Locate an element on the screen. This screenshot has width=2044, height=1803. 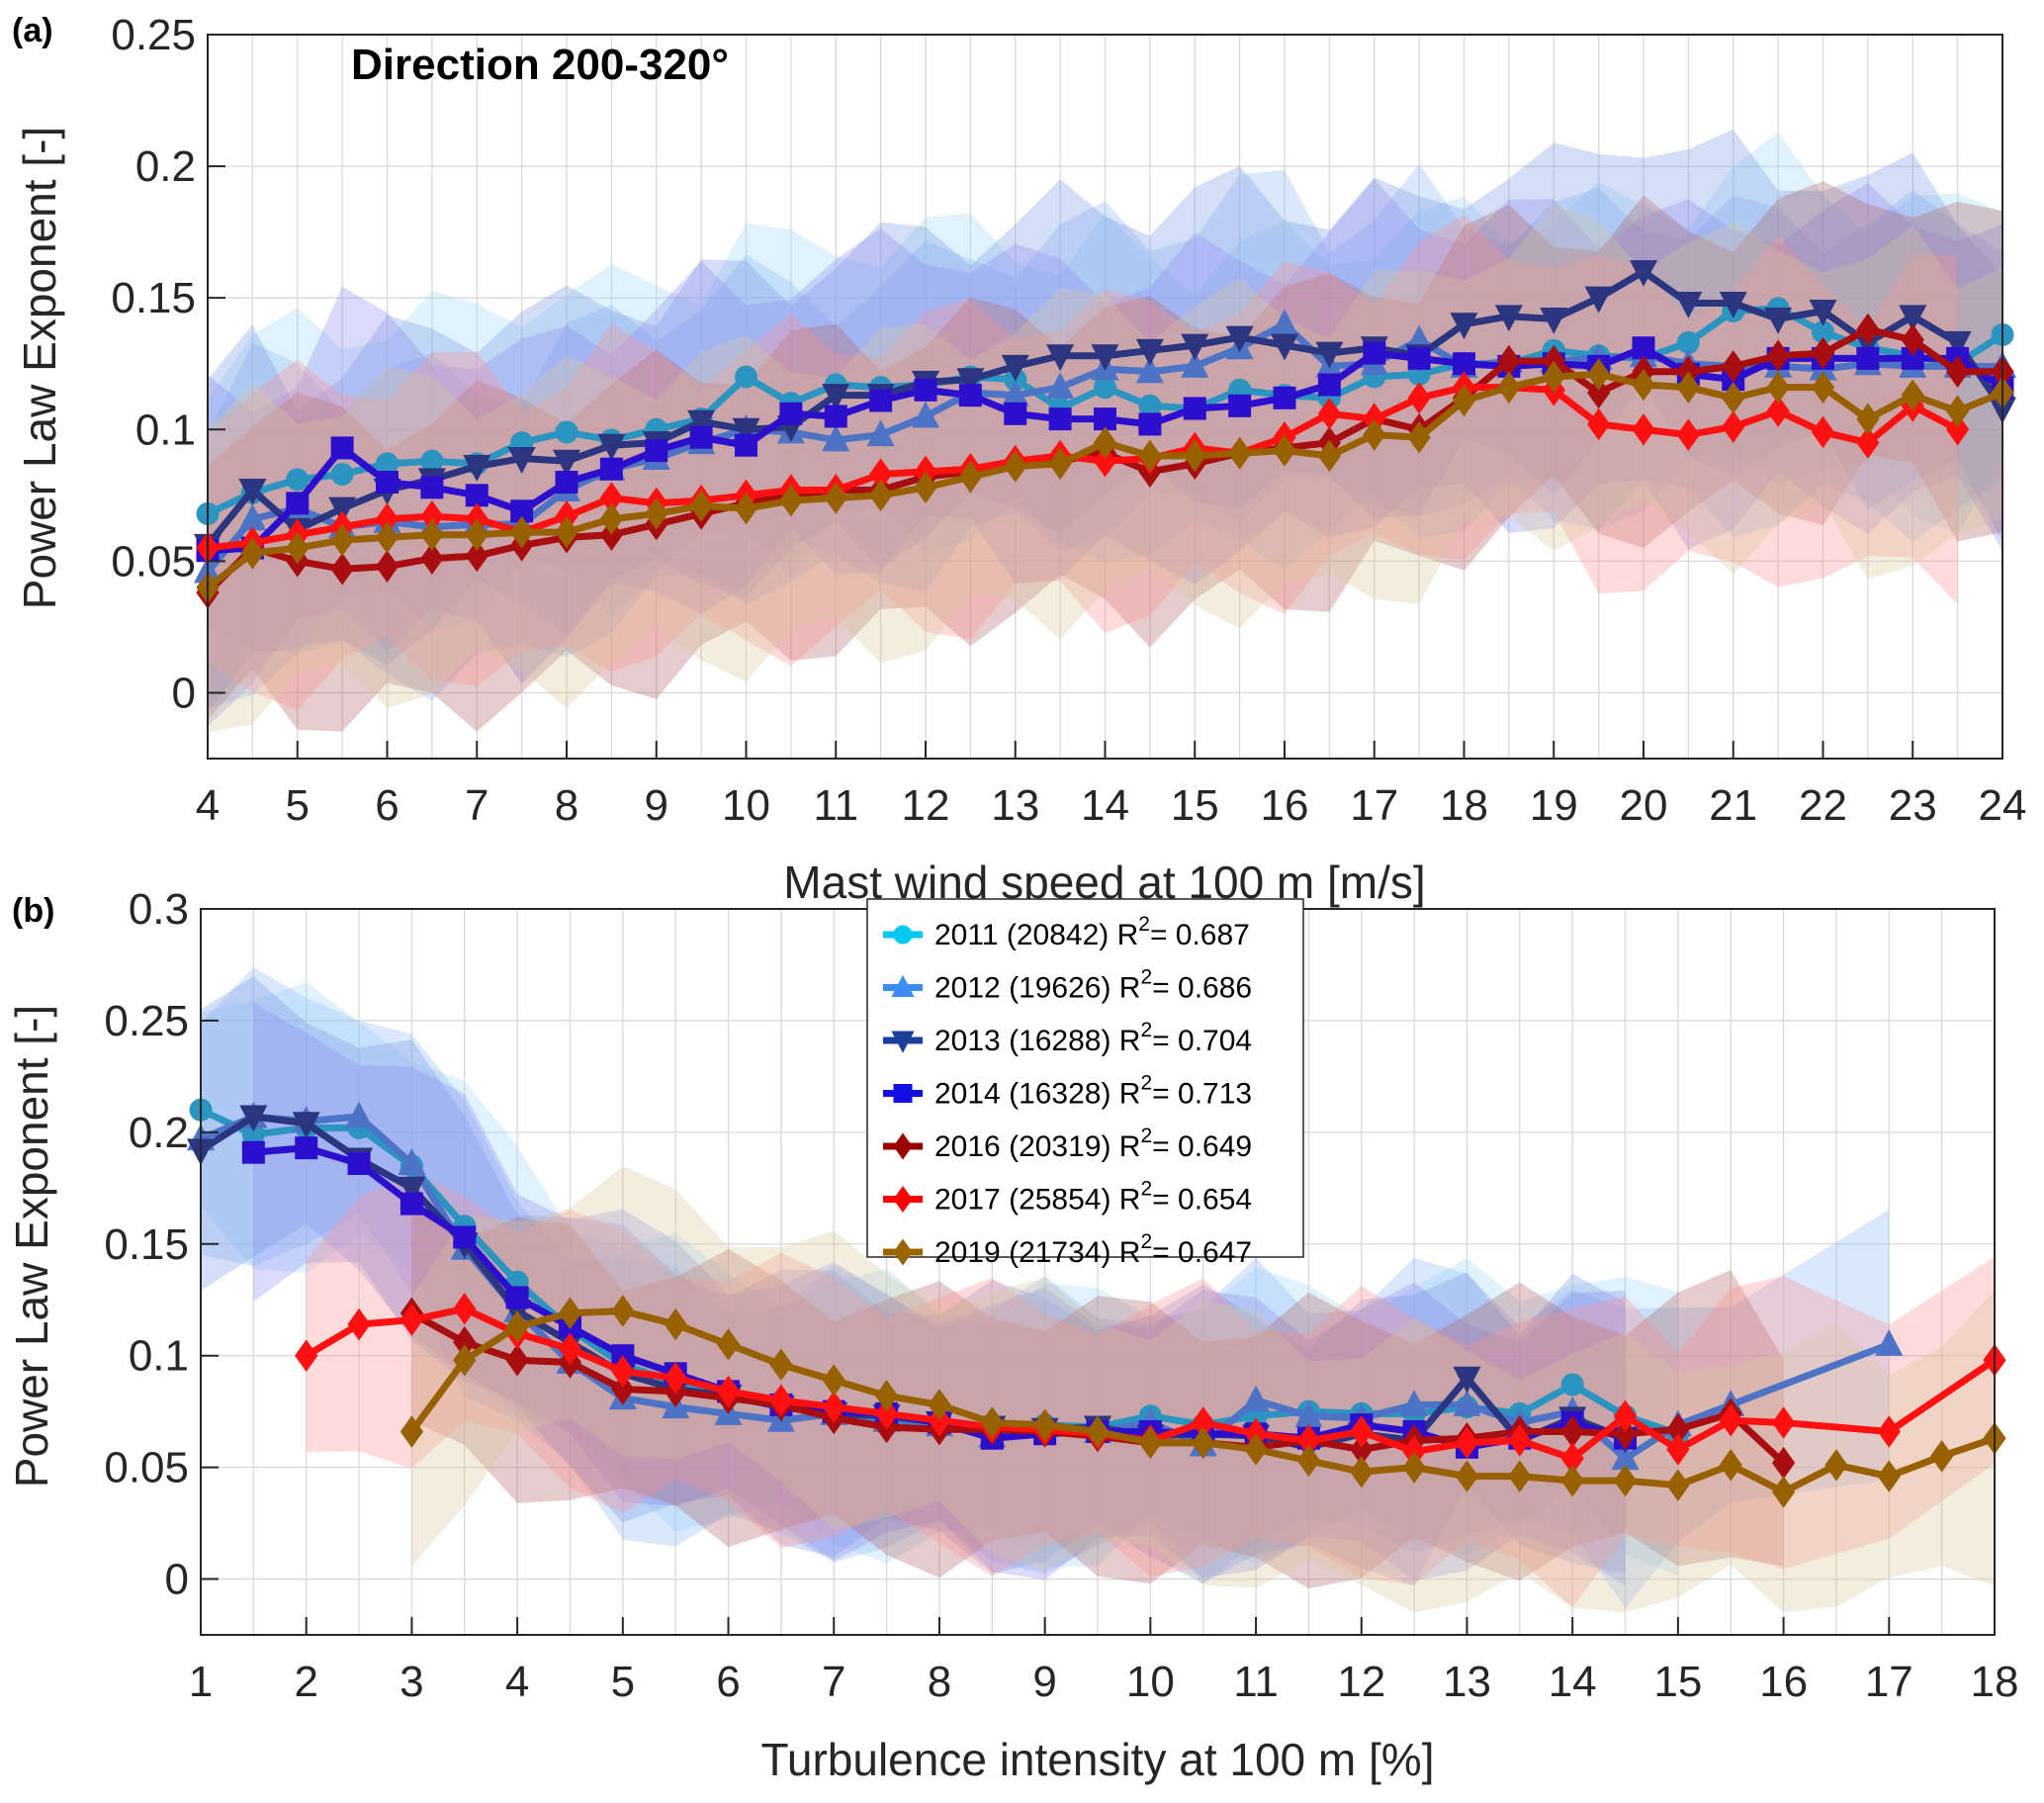
legend-r2-value: = 0.687 is located at coordinates (1200, 935).